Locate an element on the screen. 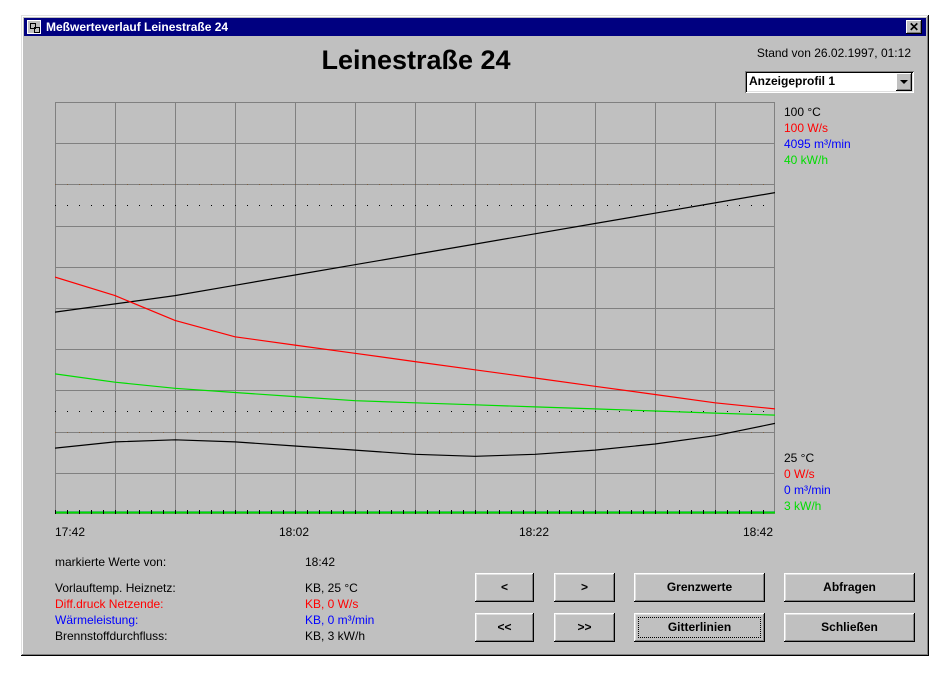  legend-value-waerme: KB, 0 m³/min is located at coordinates (340, 620).